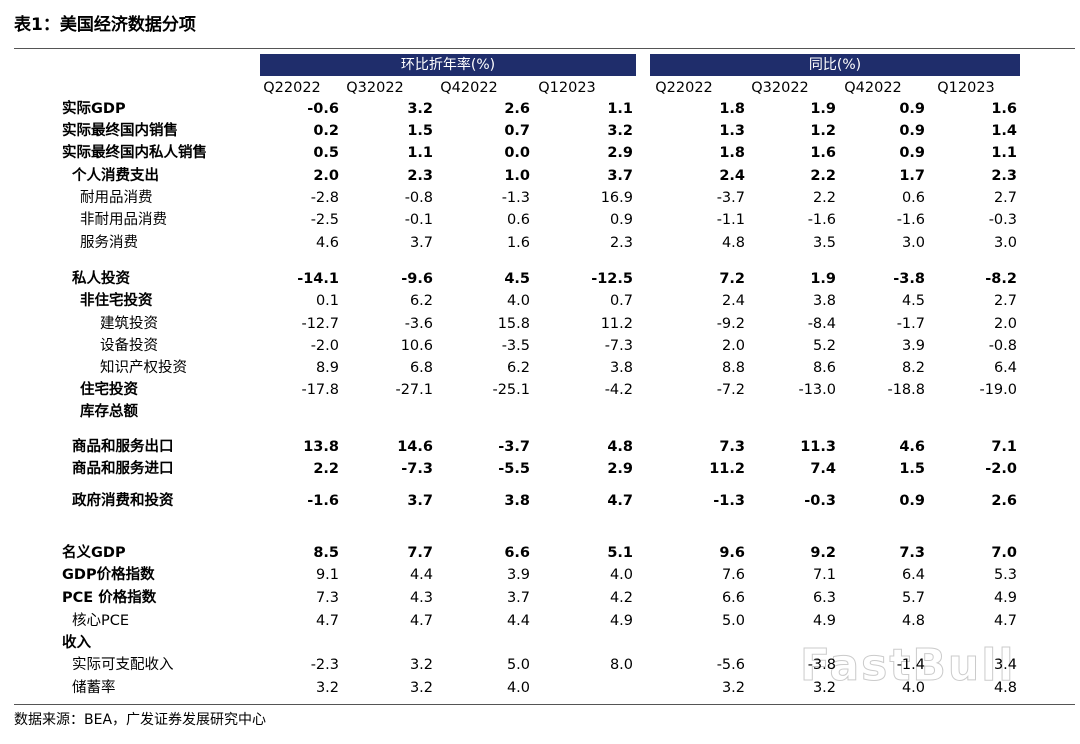  I want to click on cell: -2.5, so click(324, 220).